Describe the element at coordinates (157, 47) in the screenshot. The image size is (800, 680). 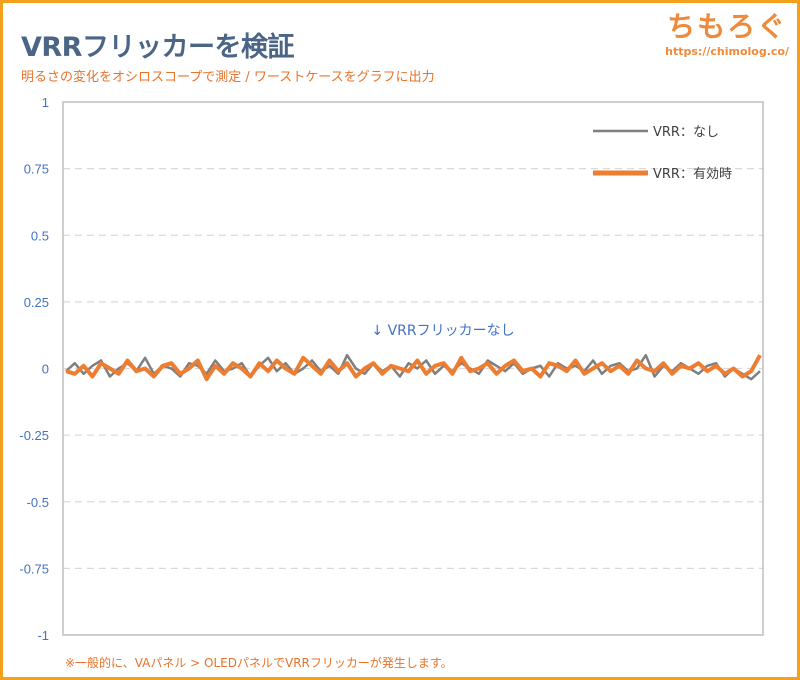
I see `page-title: VRRフリッカーを検証` at that location.